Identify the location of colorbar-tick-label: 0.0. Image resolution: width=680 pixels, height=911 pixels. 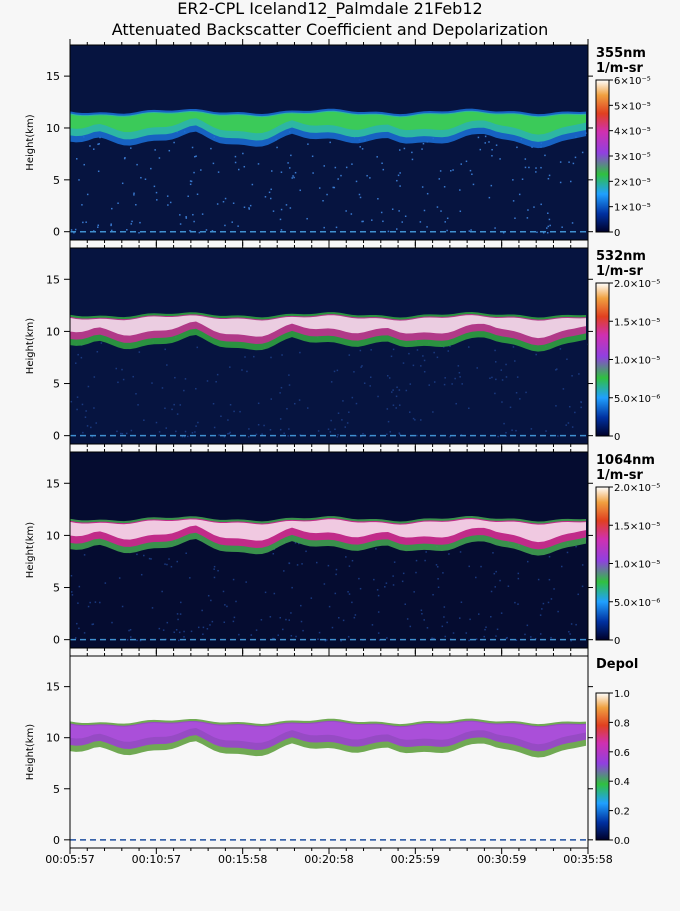
(622, 841).